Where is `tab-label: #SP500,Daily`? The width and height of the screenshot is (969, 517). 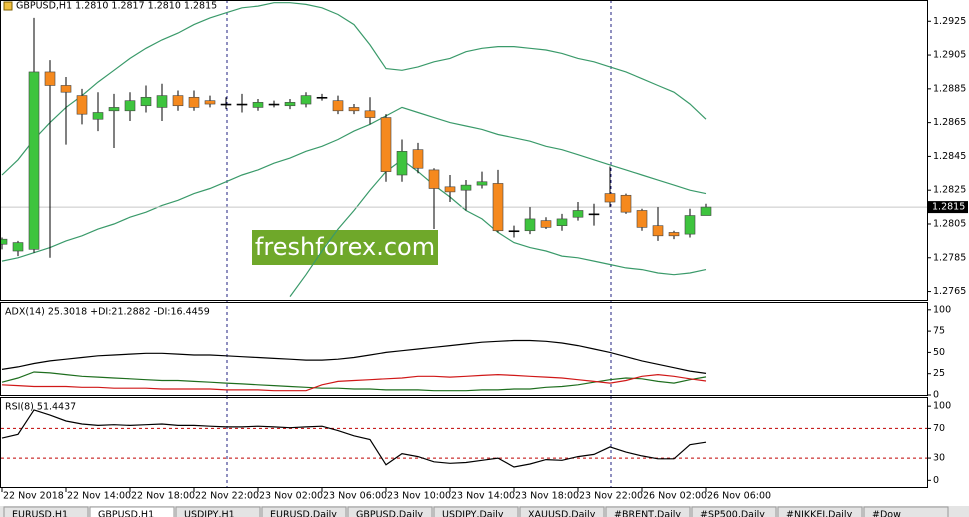
tab-label: #SP500,Daily is located at coordinates (732, 513).